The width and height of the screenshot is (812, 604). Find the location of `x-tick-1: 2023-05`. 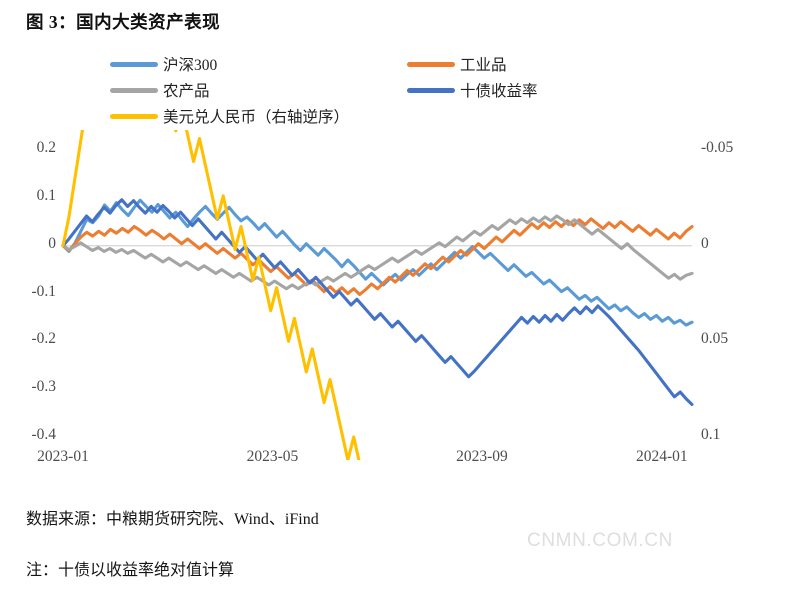

x-tick-1: 2023-05 is located at coordinates (272, 456).